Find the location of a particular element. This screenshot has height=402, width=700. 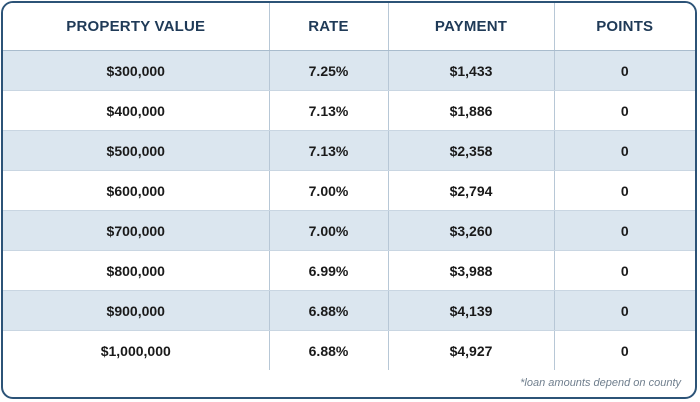

table-row: $600,000 7.00% $2,794 0 is located at coordinates (349, 190).